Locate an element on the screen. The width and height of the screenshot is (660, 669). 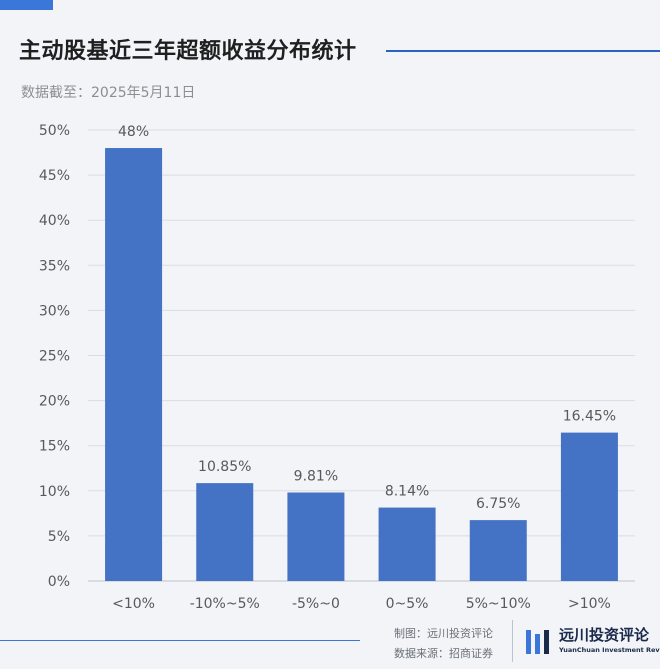
chart-title: 主动股基近三年超额收益分布统计 is located at coordinates (188, 51).